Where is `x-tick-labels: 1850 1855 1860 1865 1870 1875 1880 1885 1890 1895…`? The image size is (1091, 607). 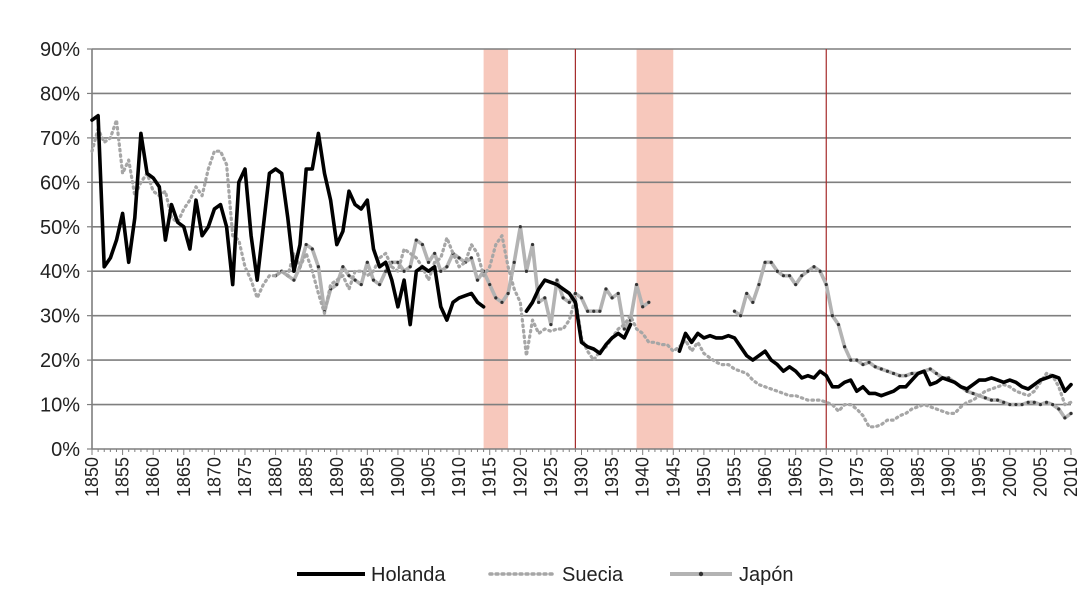
x-tick-labels: 1850 1855 1860 1865 1870 1875 1880 1885 1890 1895… is located at coordinates (581, 477).